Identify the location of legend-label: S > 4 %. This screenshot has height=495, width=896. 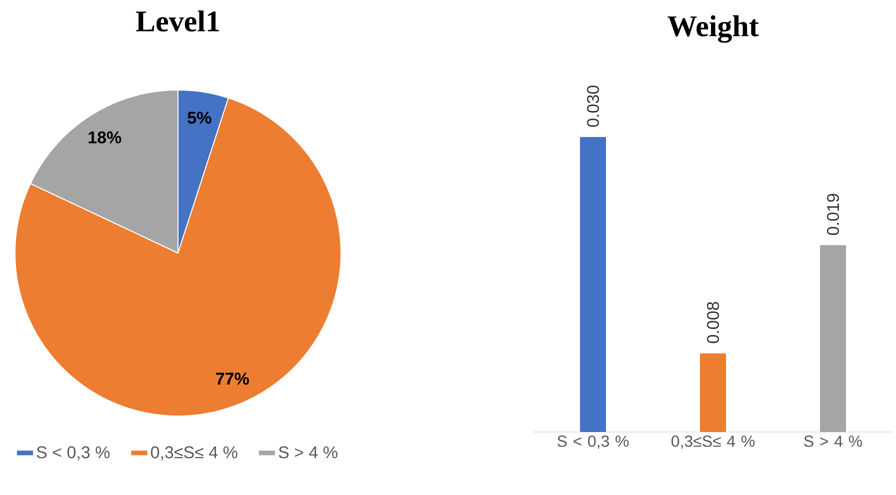
(308, 452).